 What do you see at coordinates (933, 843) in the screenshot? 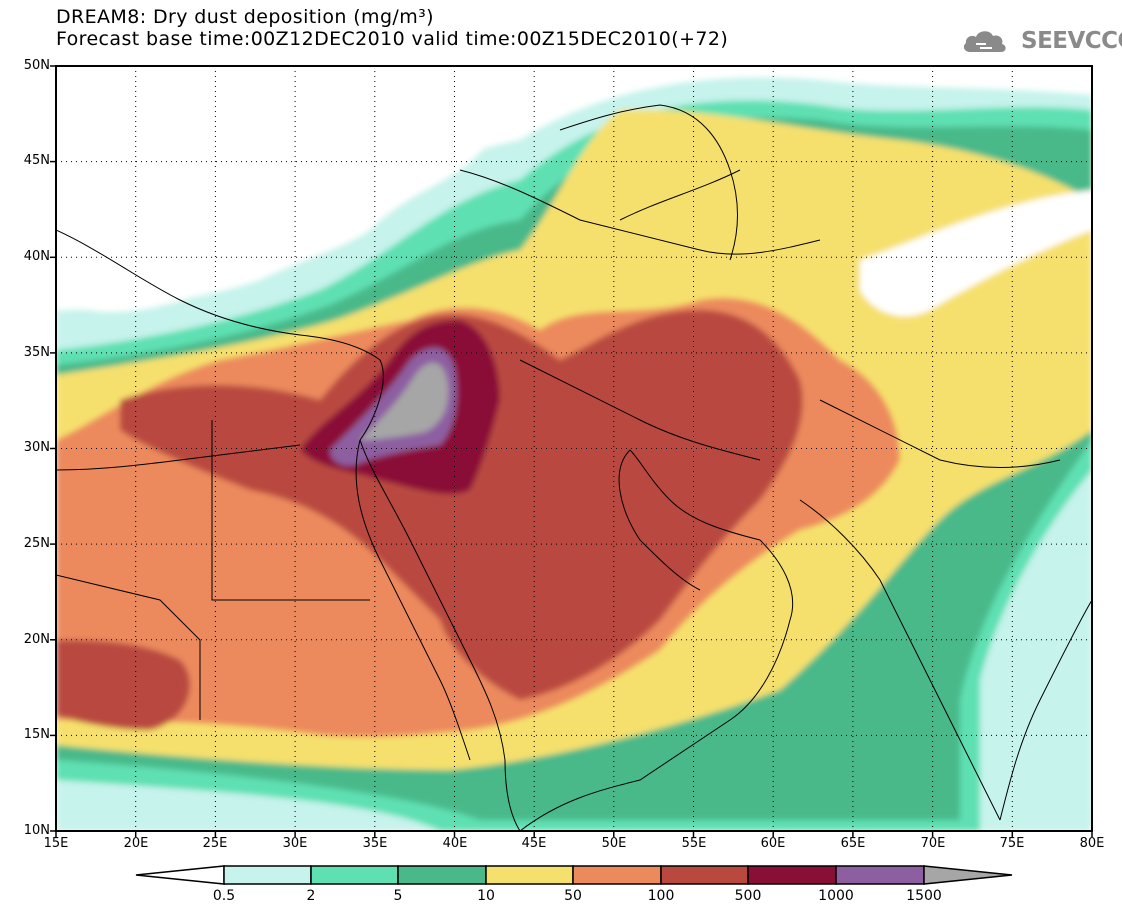
I see `lon-label: 70E` at bounding box center [933, 843].